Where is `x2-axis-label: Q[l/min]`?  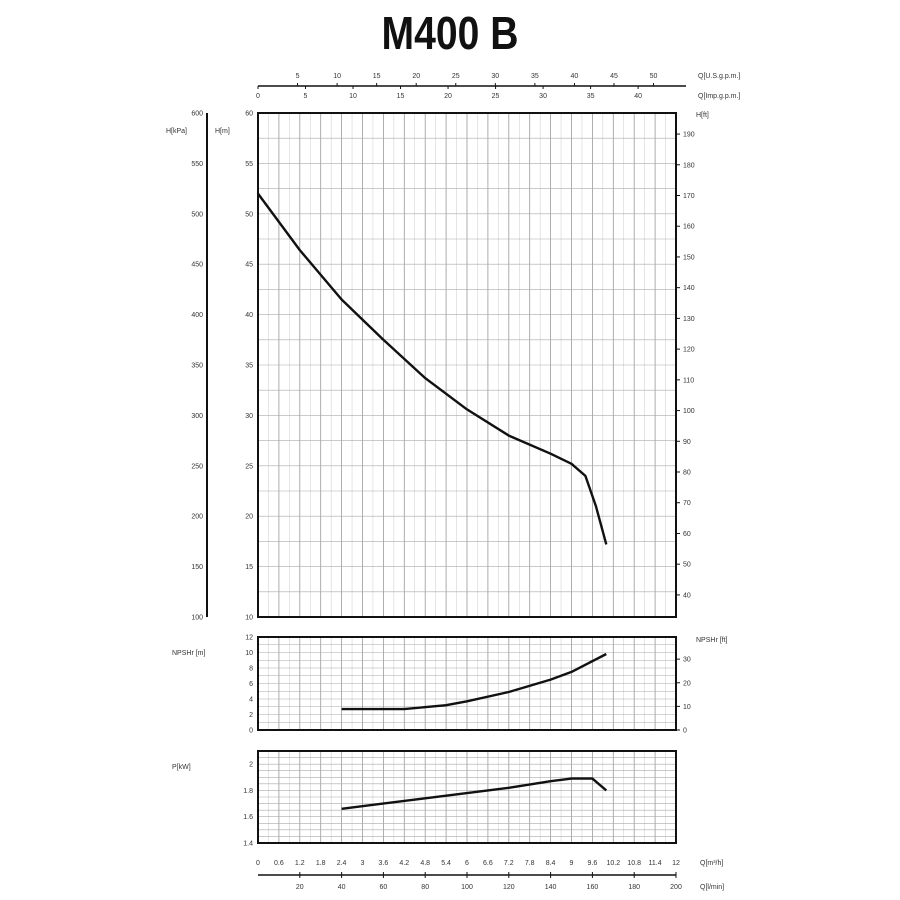
x2-axis-label: Q[l/min] is located at coordinates (712, 887).